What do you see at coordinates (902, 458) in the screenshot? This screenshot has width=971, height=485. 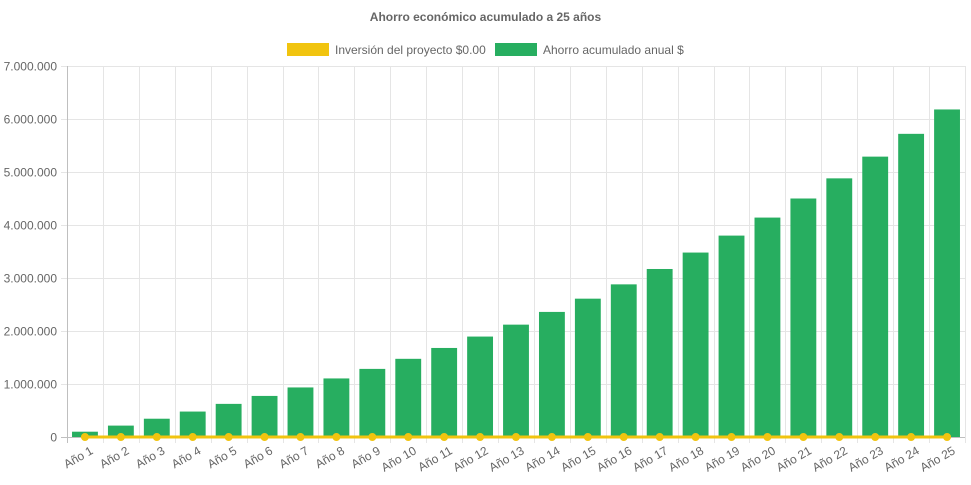 I see `x-tick-label: Año 24` at bounding box center [902, 458].